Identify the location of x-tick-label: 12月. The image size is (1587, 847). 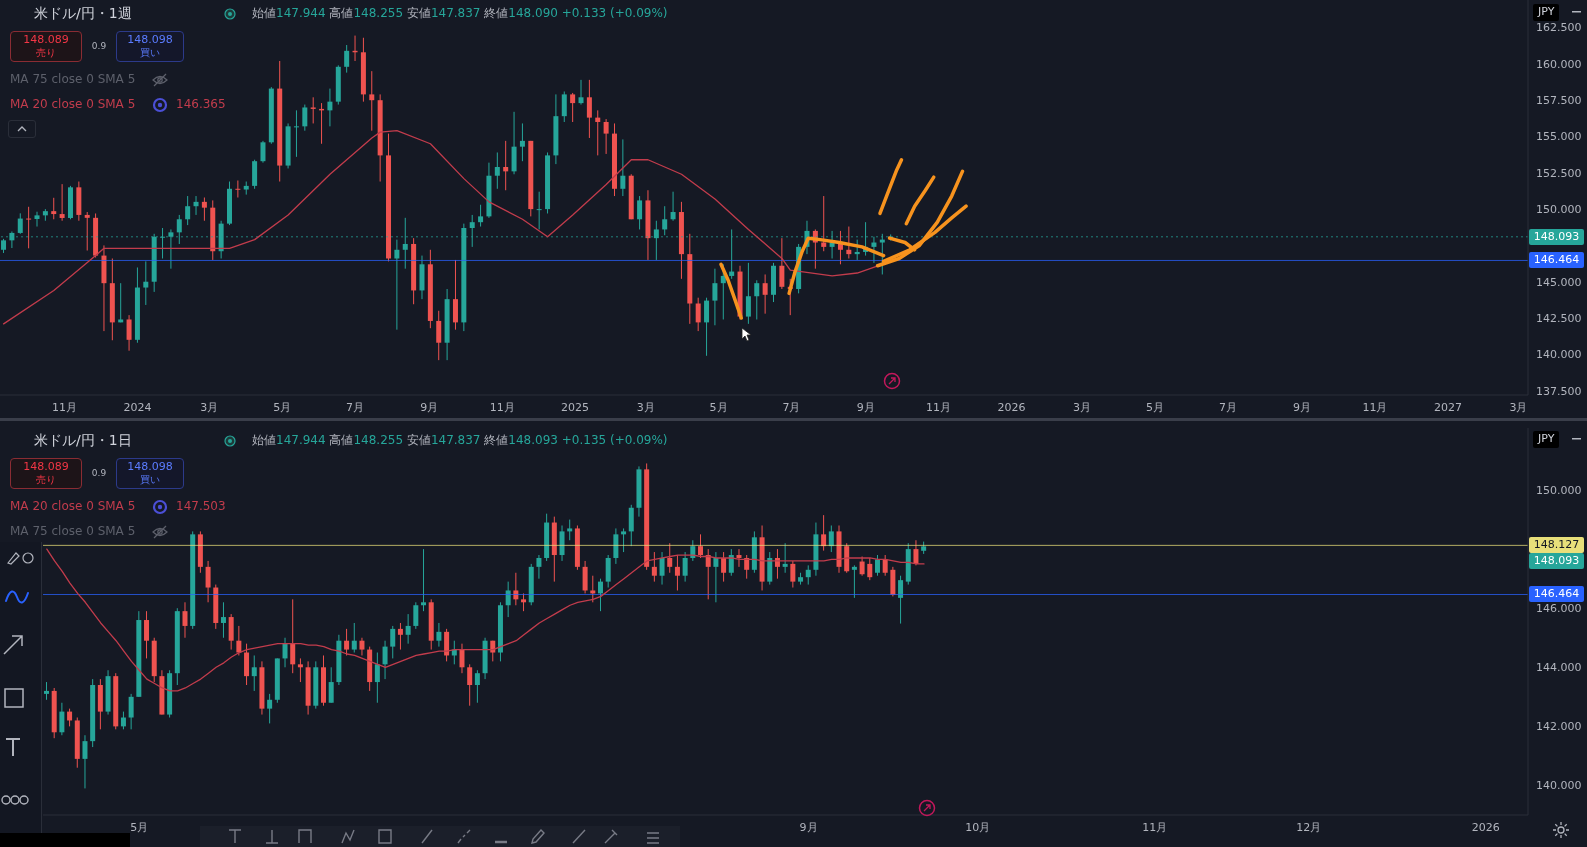
(1309, 827).